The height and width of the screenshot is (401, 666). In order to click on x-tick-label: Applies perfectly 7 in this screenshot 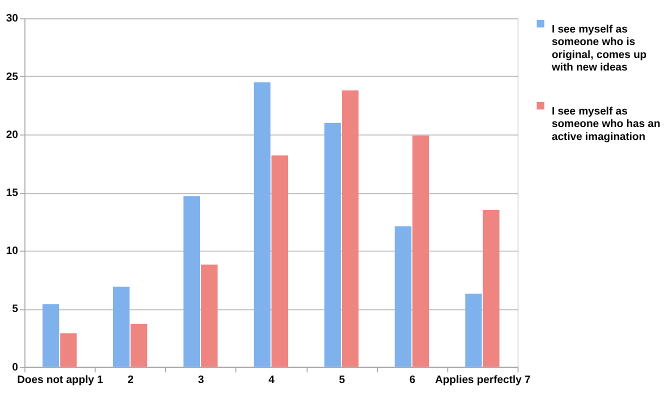, I will do `click(483, 380)`.